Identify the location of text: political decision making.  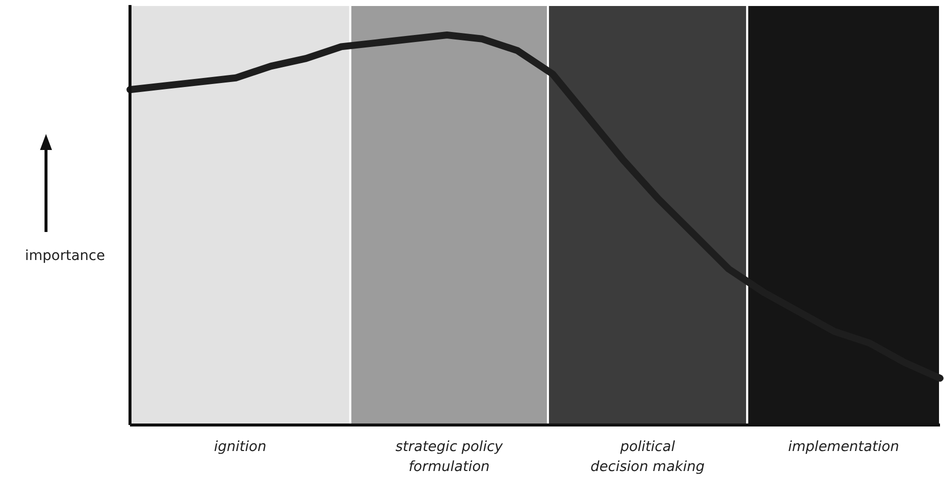
(647, 457).